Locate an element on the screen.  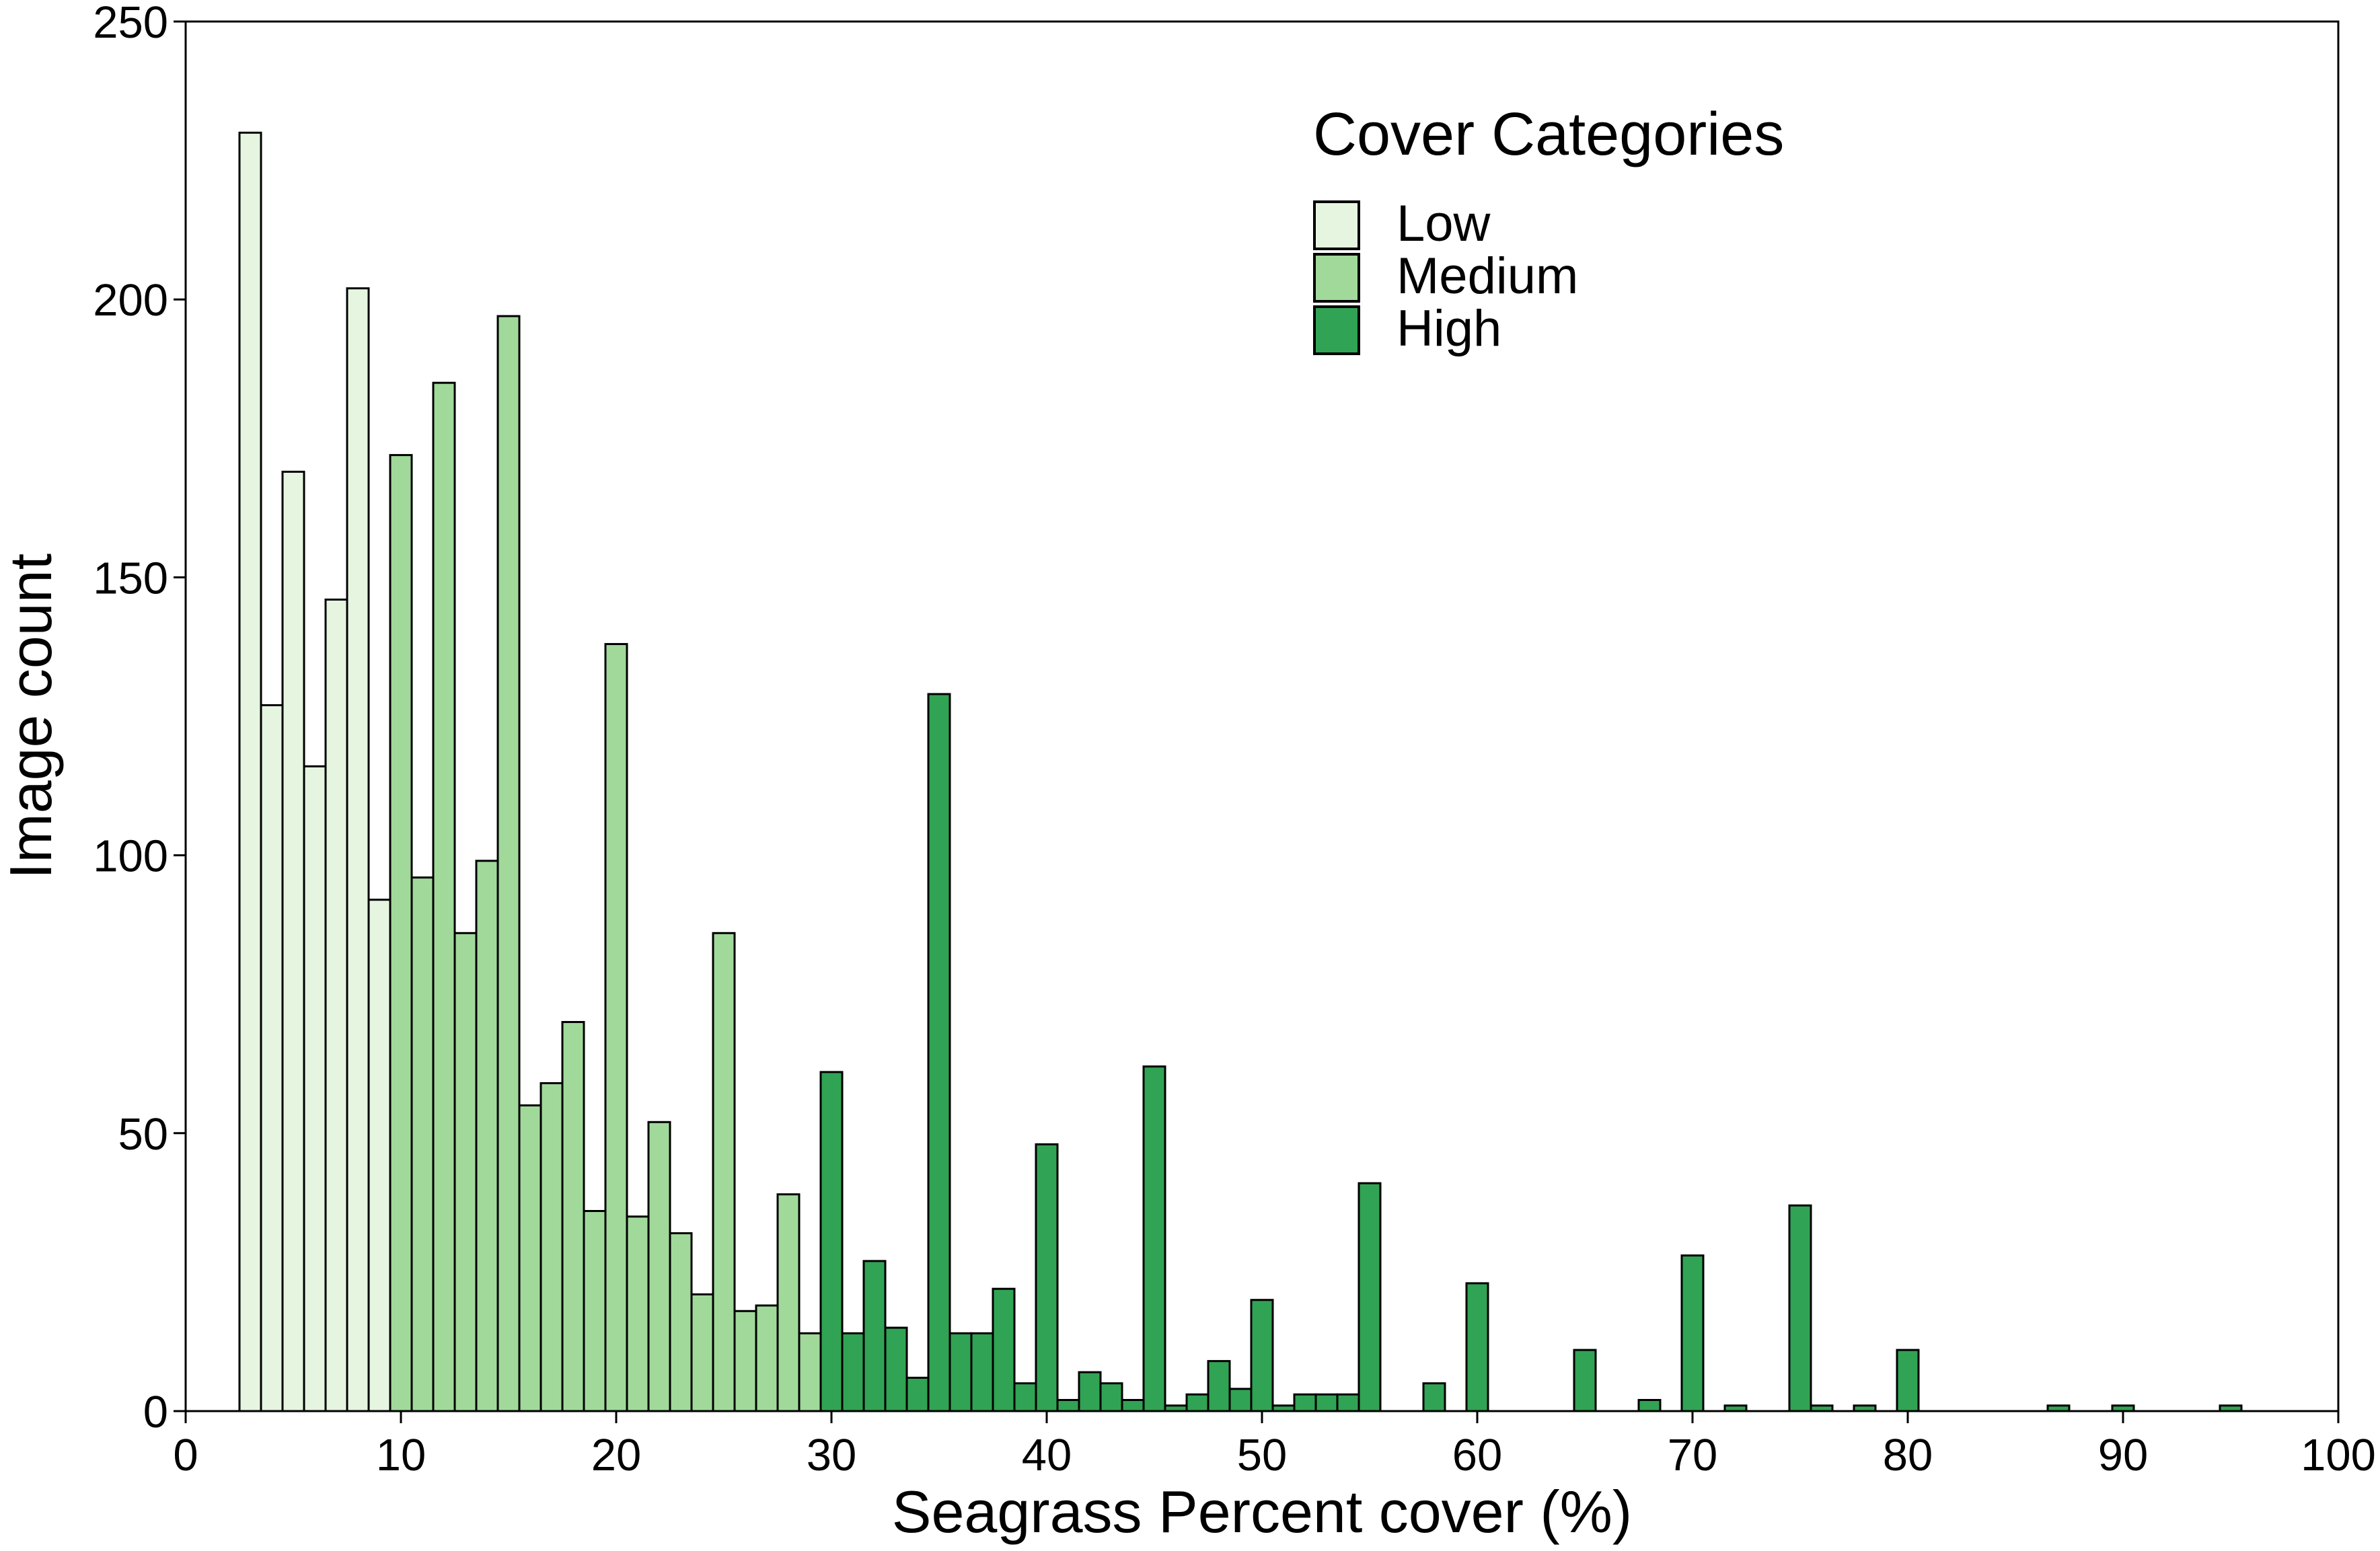
legend-label-high: High is located at coordinates (1449, 328).